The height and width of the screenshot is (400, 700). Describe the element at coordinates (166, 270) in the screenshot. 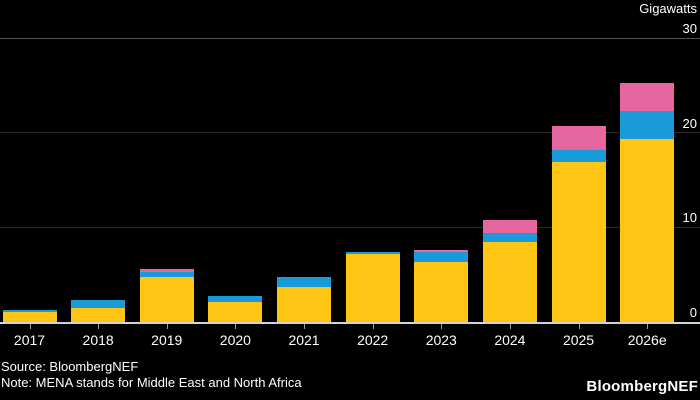

I see `bar-2019-pink-segment` at that location.